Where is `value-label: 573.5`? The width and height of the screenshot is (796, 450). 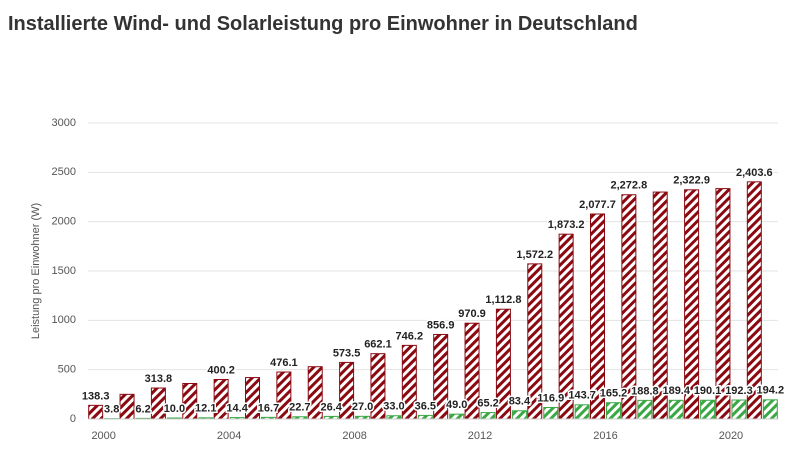 value-label: 573.5 is located at coordinates (347, 353).